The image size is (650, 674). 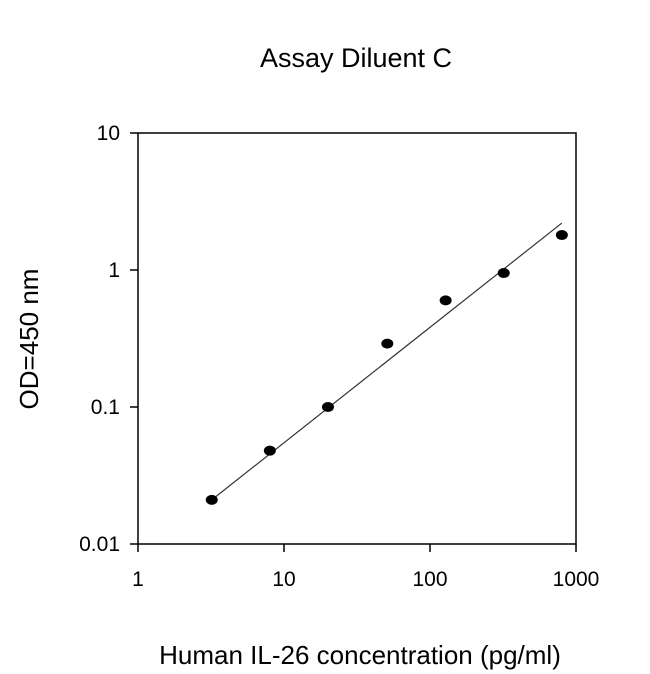 I want to click on chart-title: Assay Diluent C, so click(x=356, y=58).